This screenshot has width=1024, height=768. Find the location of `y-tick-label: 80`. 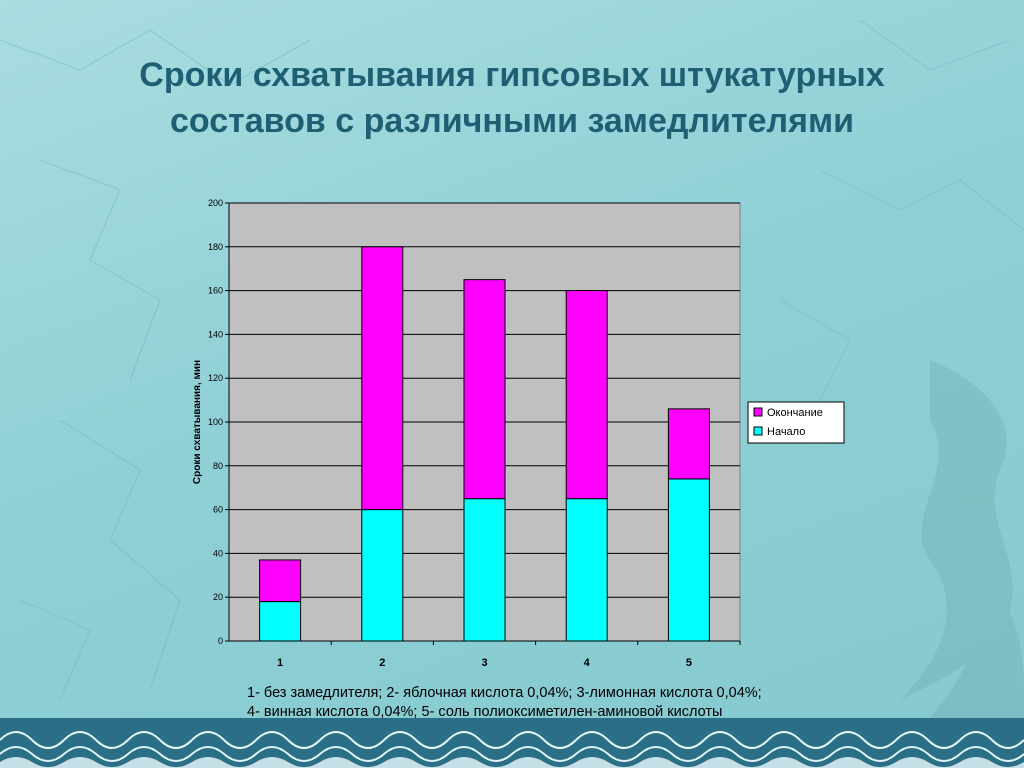

y-tick-label: 80 is located at coordinates (218, 466).